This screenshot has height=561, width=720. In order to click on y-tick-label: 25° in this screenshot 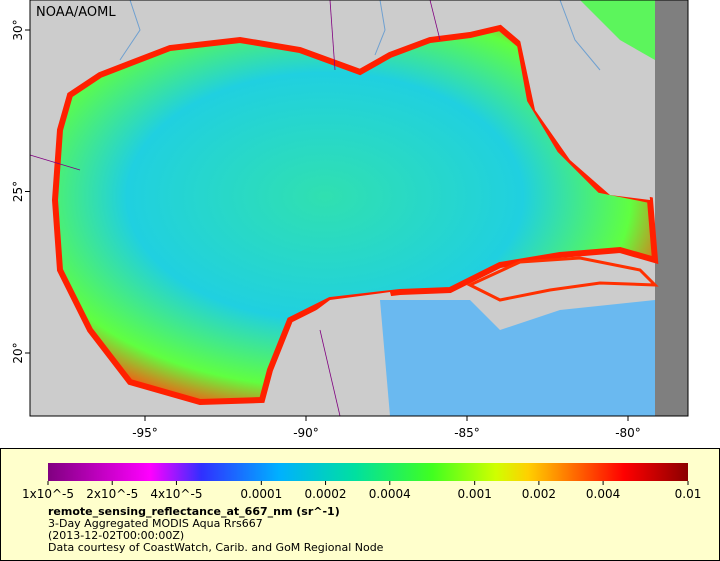, I will do `click(18, 191)`.